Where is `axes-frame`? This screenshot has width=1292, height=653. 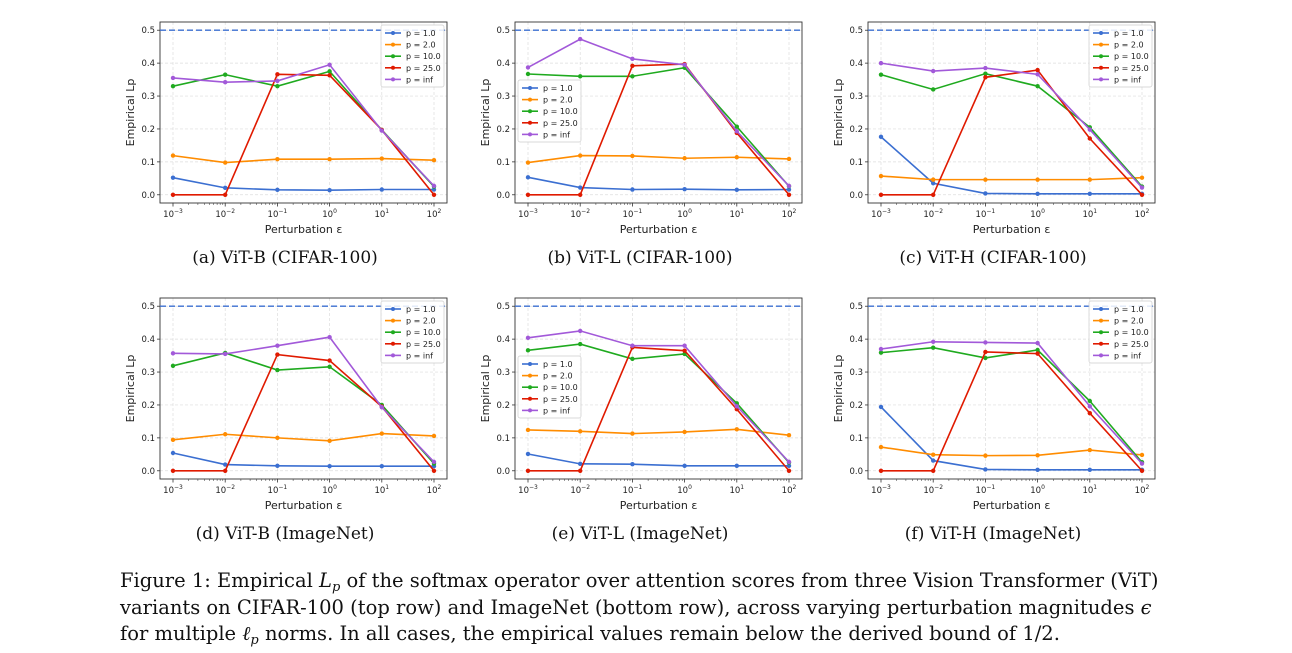 axes-frame is located at coordinates (658, 388).